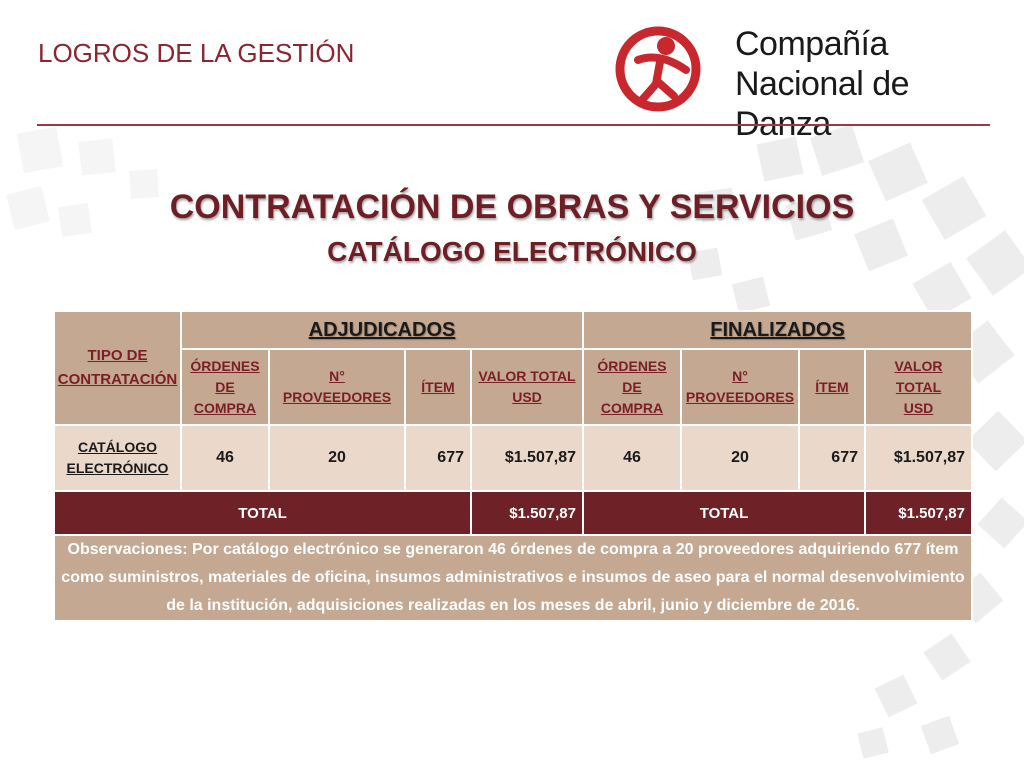  Describe the element at coordinates (777, 330) in the screenshot. I see `group-header-finalizados: FINALIZADOS` at that location.